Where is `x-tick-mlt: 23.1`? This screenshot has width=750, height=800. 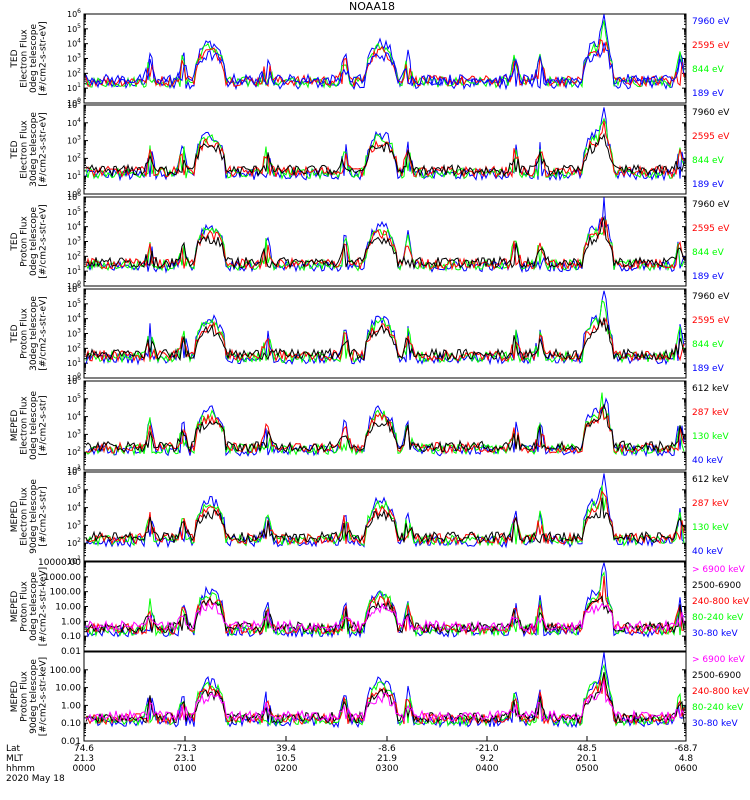
x-tick-mlt: 23.1 is located at coordinates (185, 759).